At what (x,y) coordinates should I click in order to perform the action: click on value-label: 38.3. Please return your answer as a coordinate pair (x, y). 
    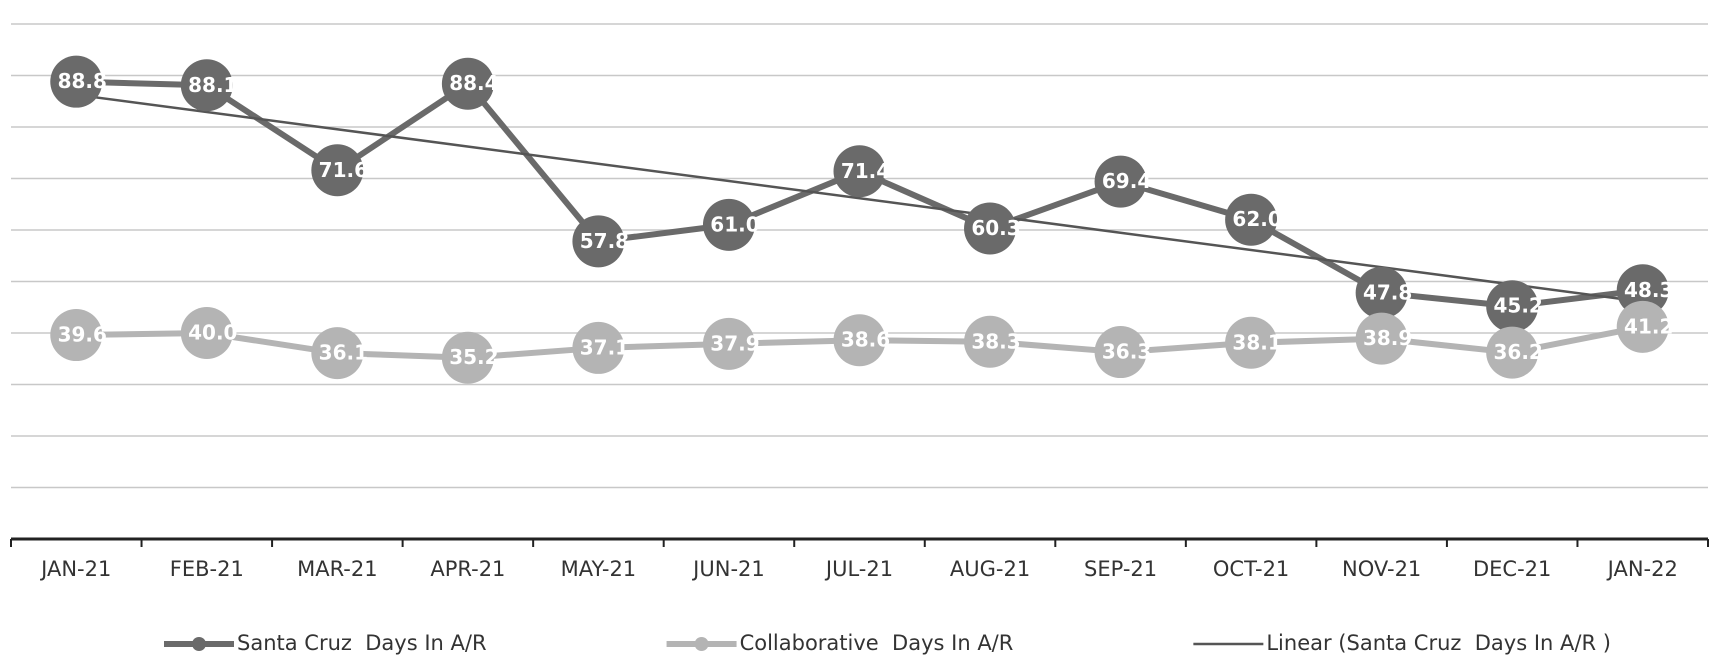
    Looking at the image, I should click on (995, 341).